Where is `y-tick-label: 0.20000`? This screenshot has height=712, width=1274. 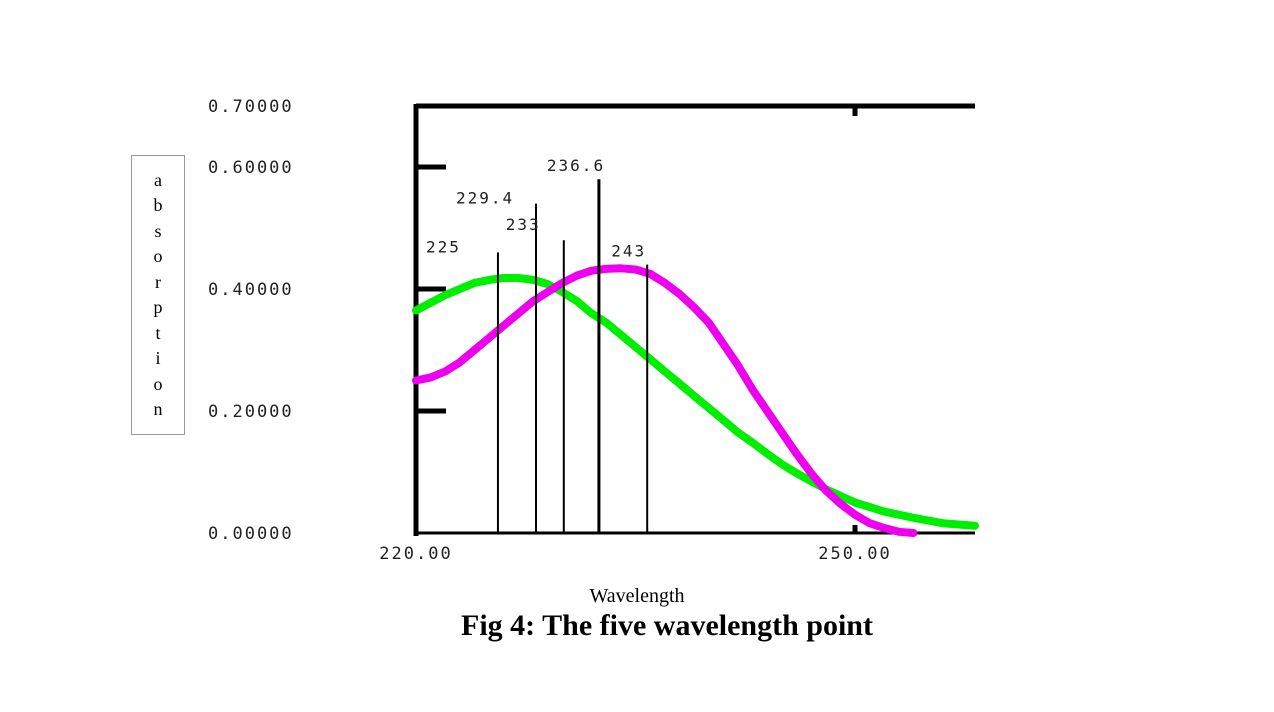 y-tick-label: 0.20000 is located at coordinates (251, 412).